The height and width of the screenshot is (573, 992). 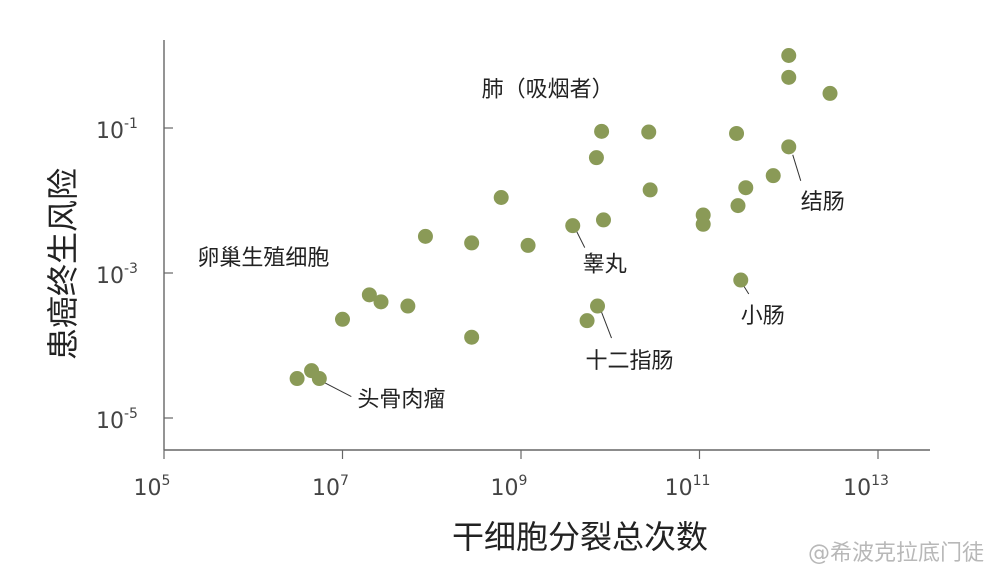 What do you see at coordinates (401, 400) in the screenshot?
I see `annotation-label: 头骨肉瘤` at bounding box center [401, 400].